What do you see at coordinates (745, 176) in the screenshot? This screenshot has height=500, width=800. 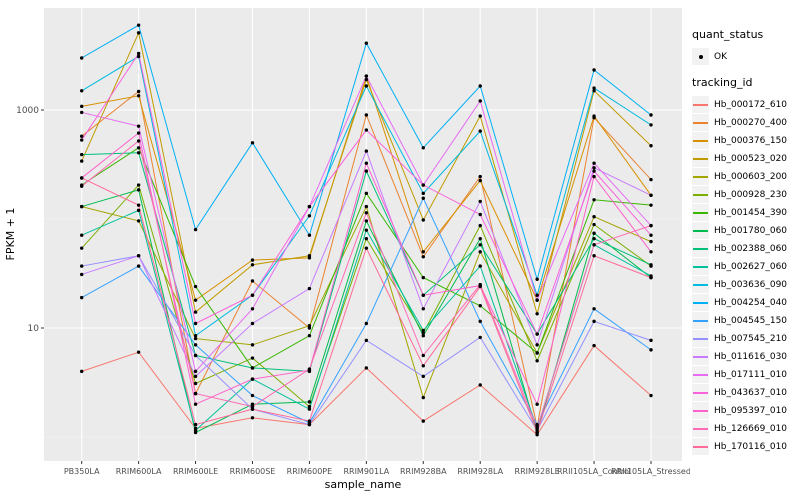 I see `legend-item-Hb_000603_200: Hb_000603_200` at bounding box center [745, 176].